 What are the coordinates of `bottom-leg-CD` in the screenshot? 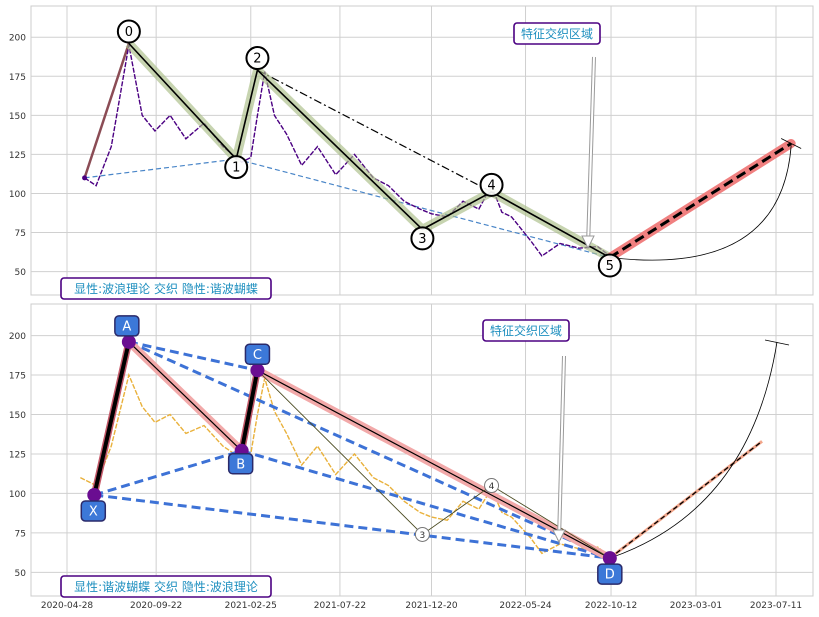 It's located at (434, 464).